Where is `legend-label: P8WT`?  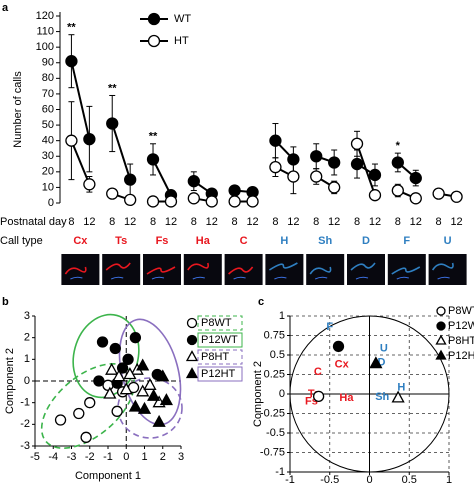 legend-label: P8WT is located at coordinates (461, 311).